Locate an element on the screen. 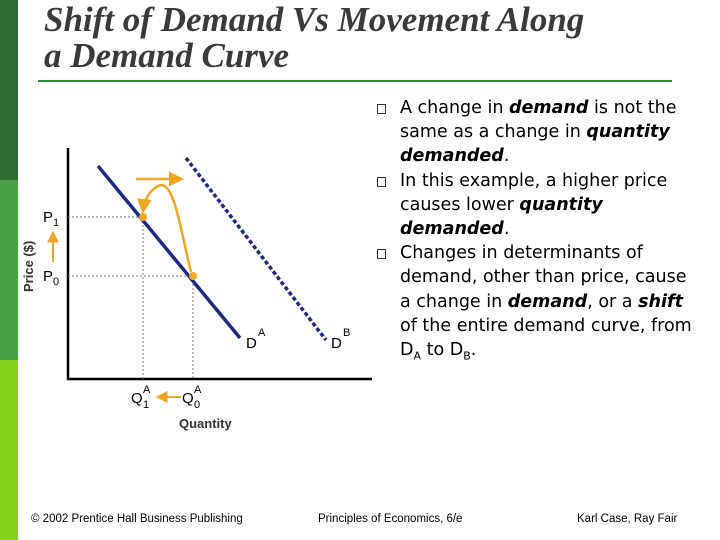  sidebar-stripe-dark is located at coordinates (9, 90).